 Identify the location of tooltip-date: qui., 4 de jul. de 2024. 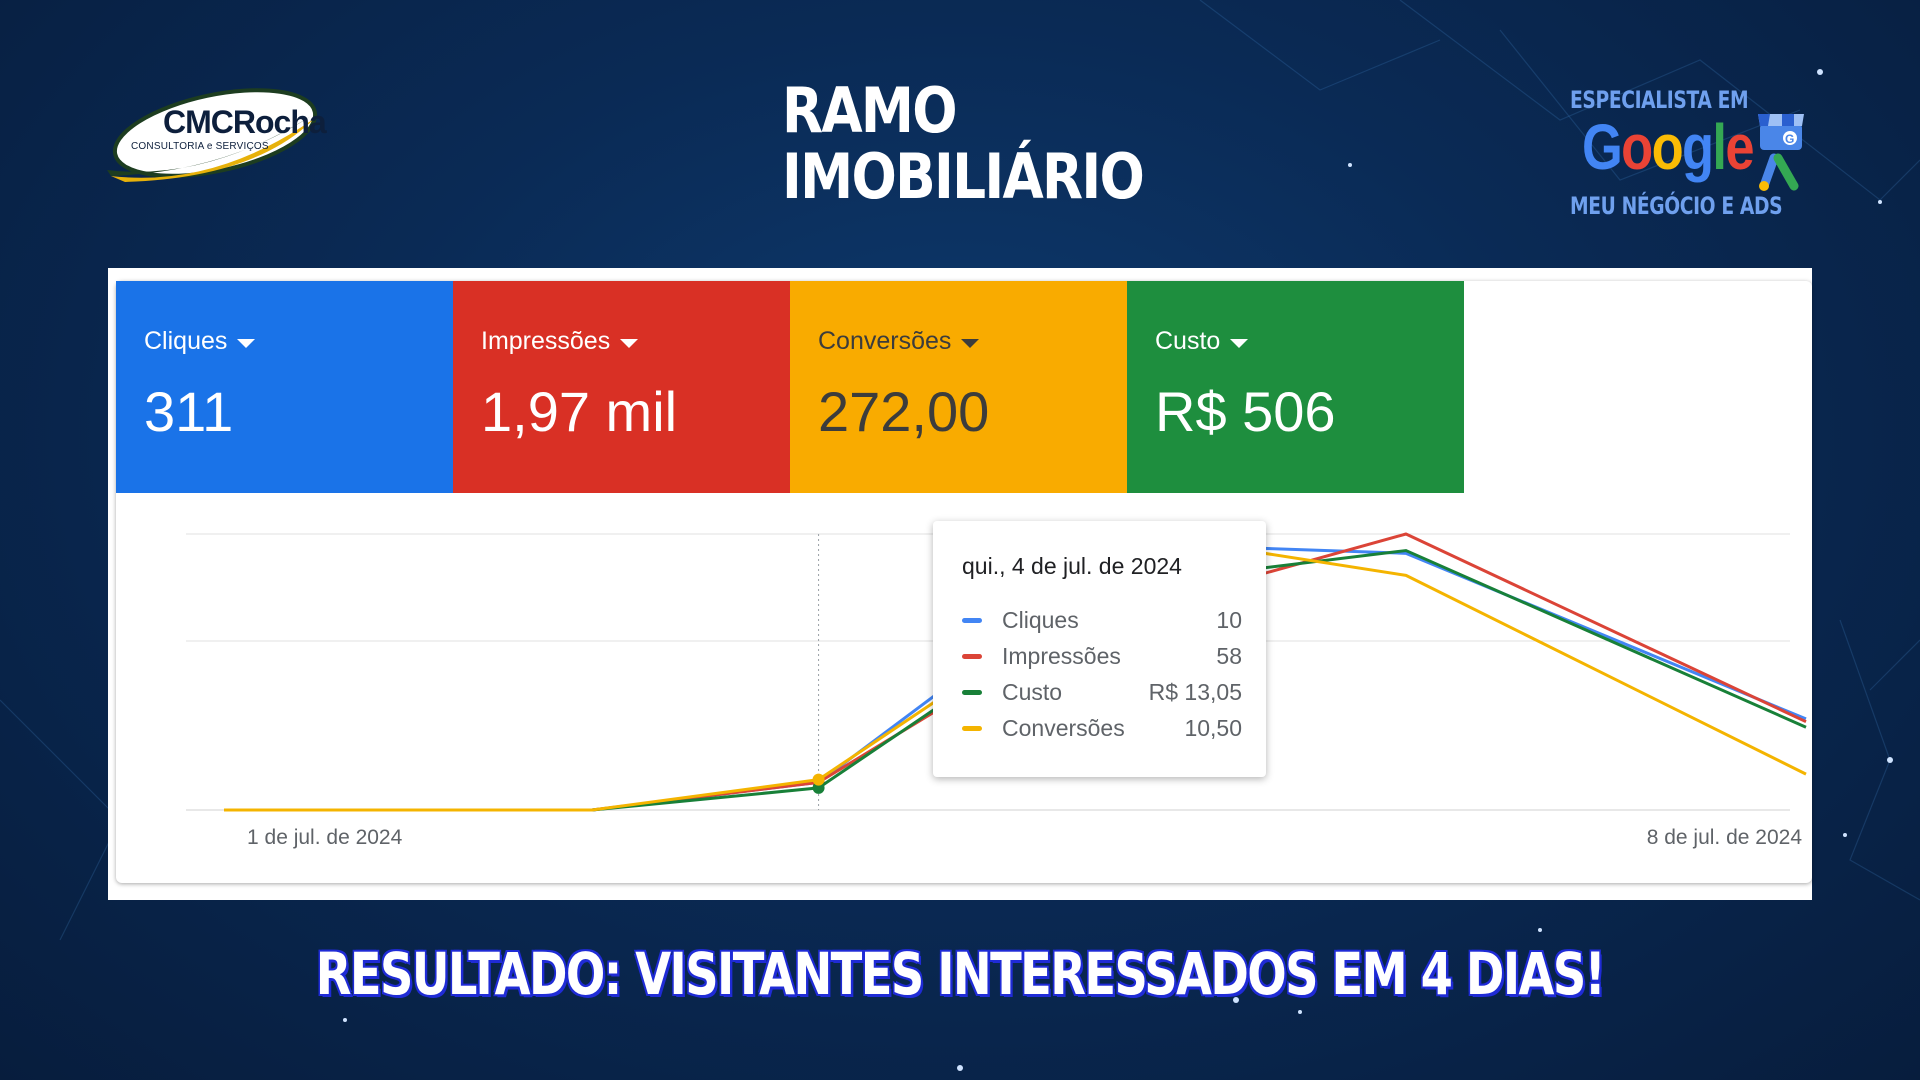
(1072, 566).